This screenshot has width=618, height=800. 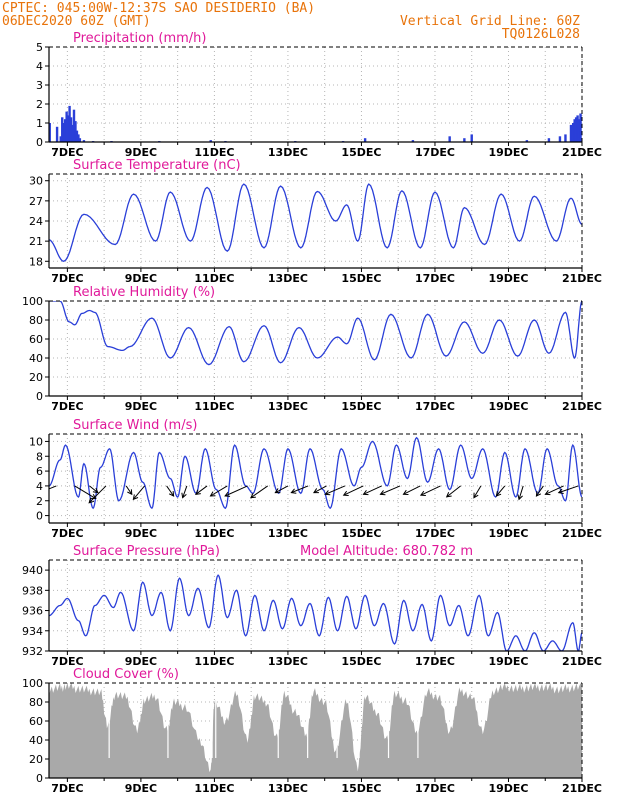 I want to click on temperature-title: Surface Temperature (nC), so click(x=157, y=165).